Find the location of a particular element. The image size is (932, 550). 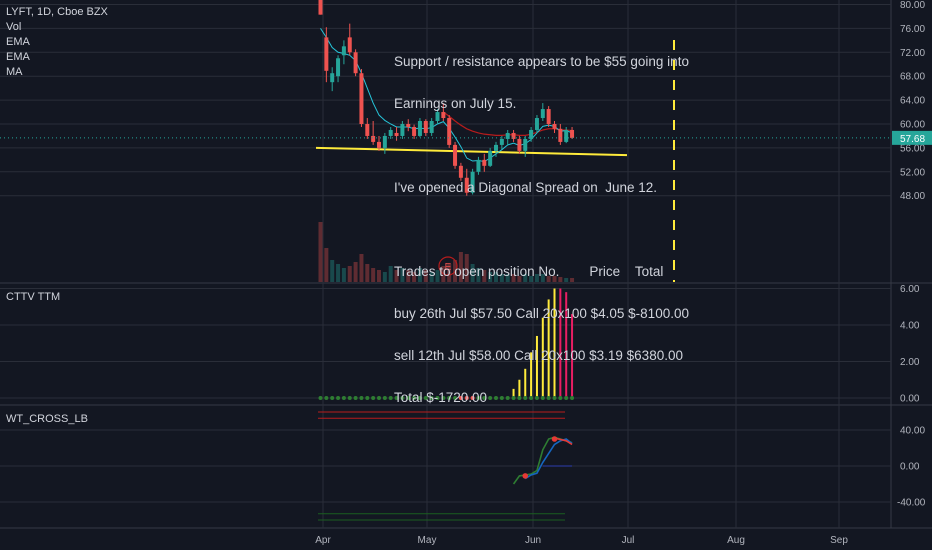

wt-tail is located at coordinates (563, 441).